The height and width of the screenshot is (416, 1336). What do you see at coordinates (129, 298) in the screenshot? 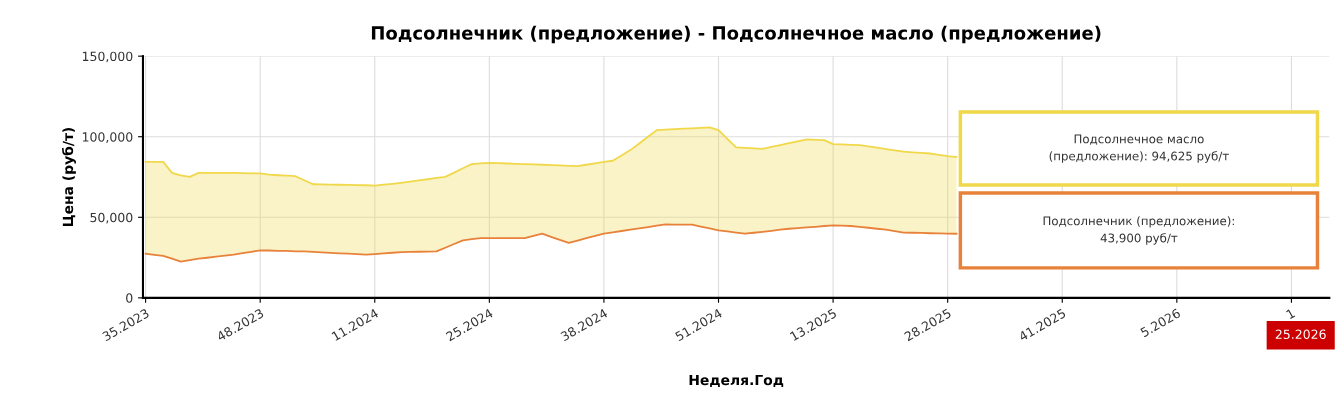
I see `y-tick-label: 0` at bounding box center [129, 298].